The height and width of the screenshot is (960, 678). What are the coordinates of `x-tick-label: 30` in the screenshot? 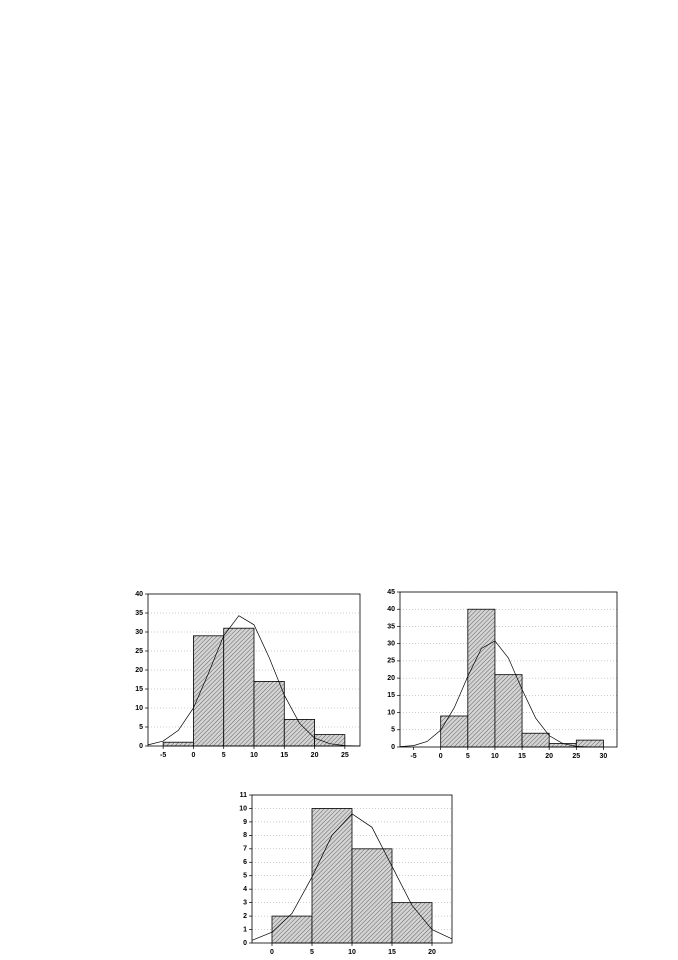 It's located at (604, 756).